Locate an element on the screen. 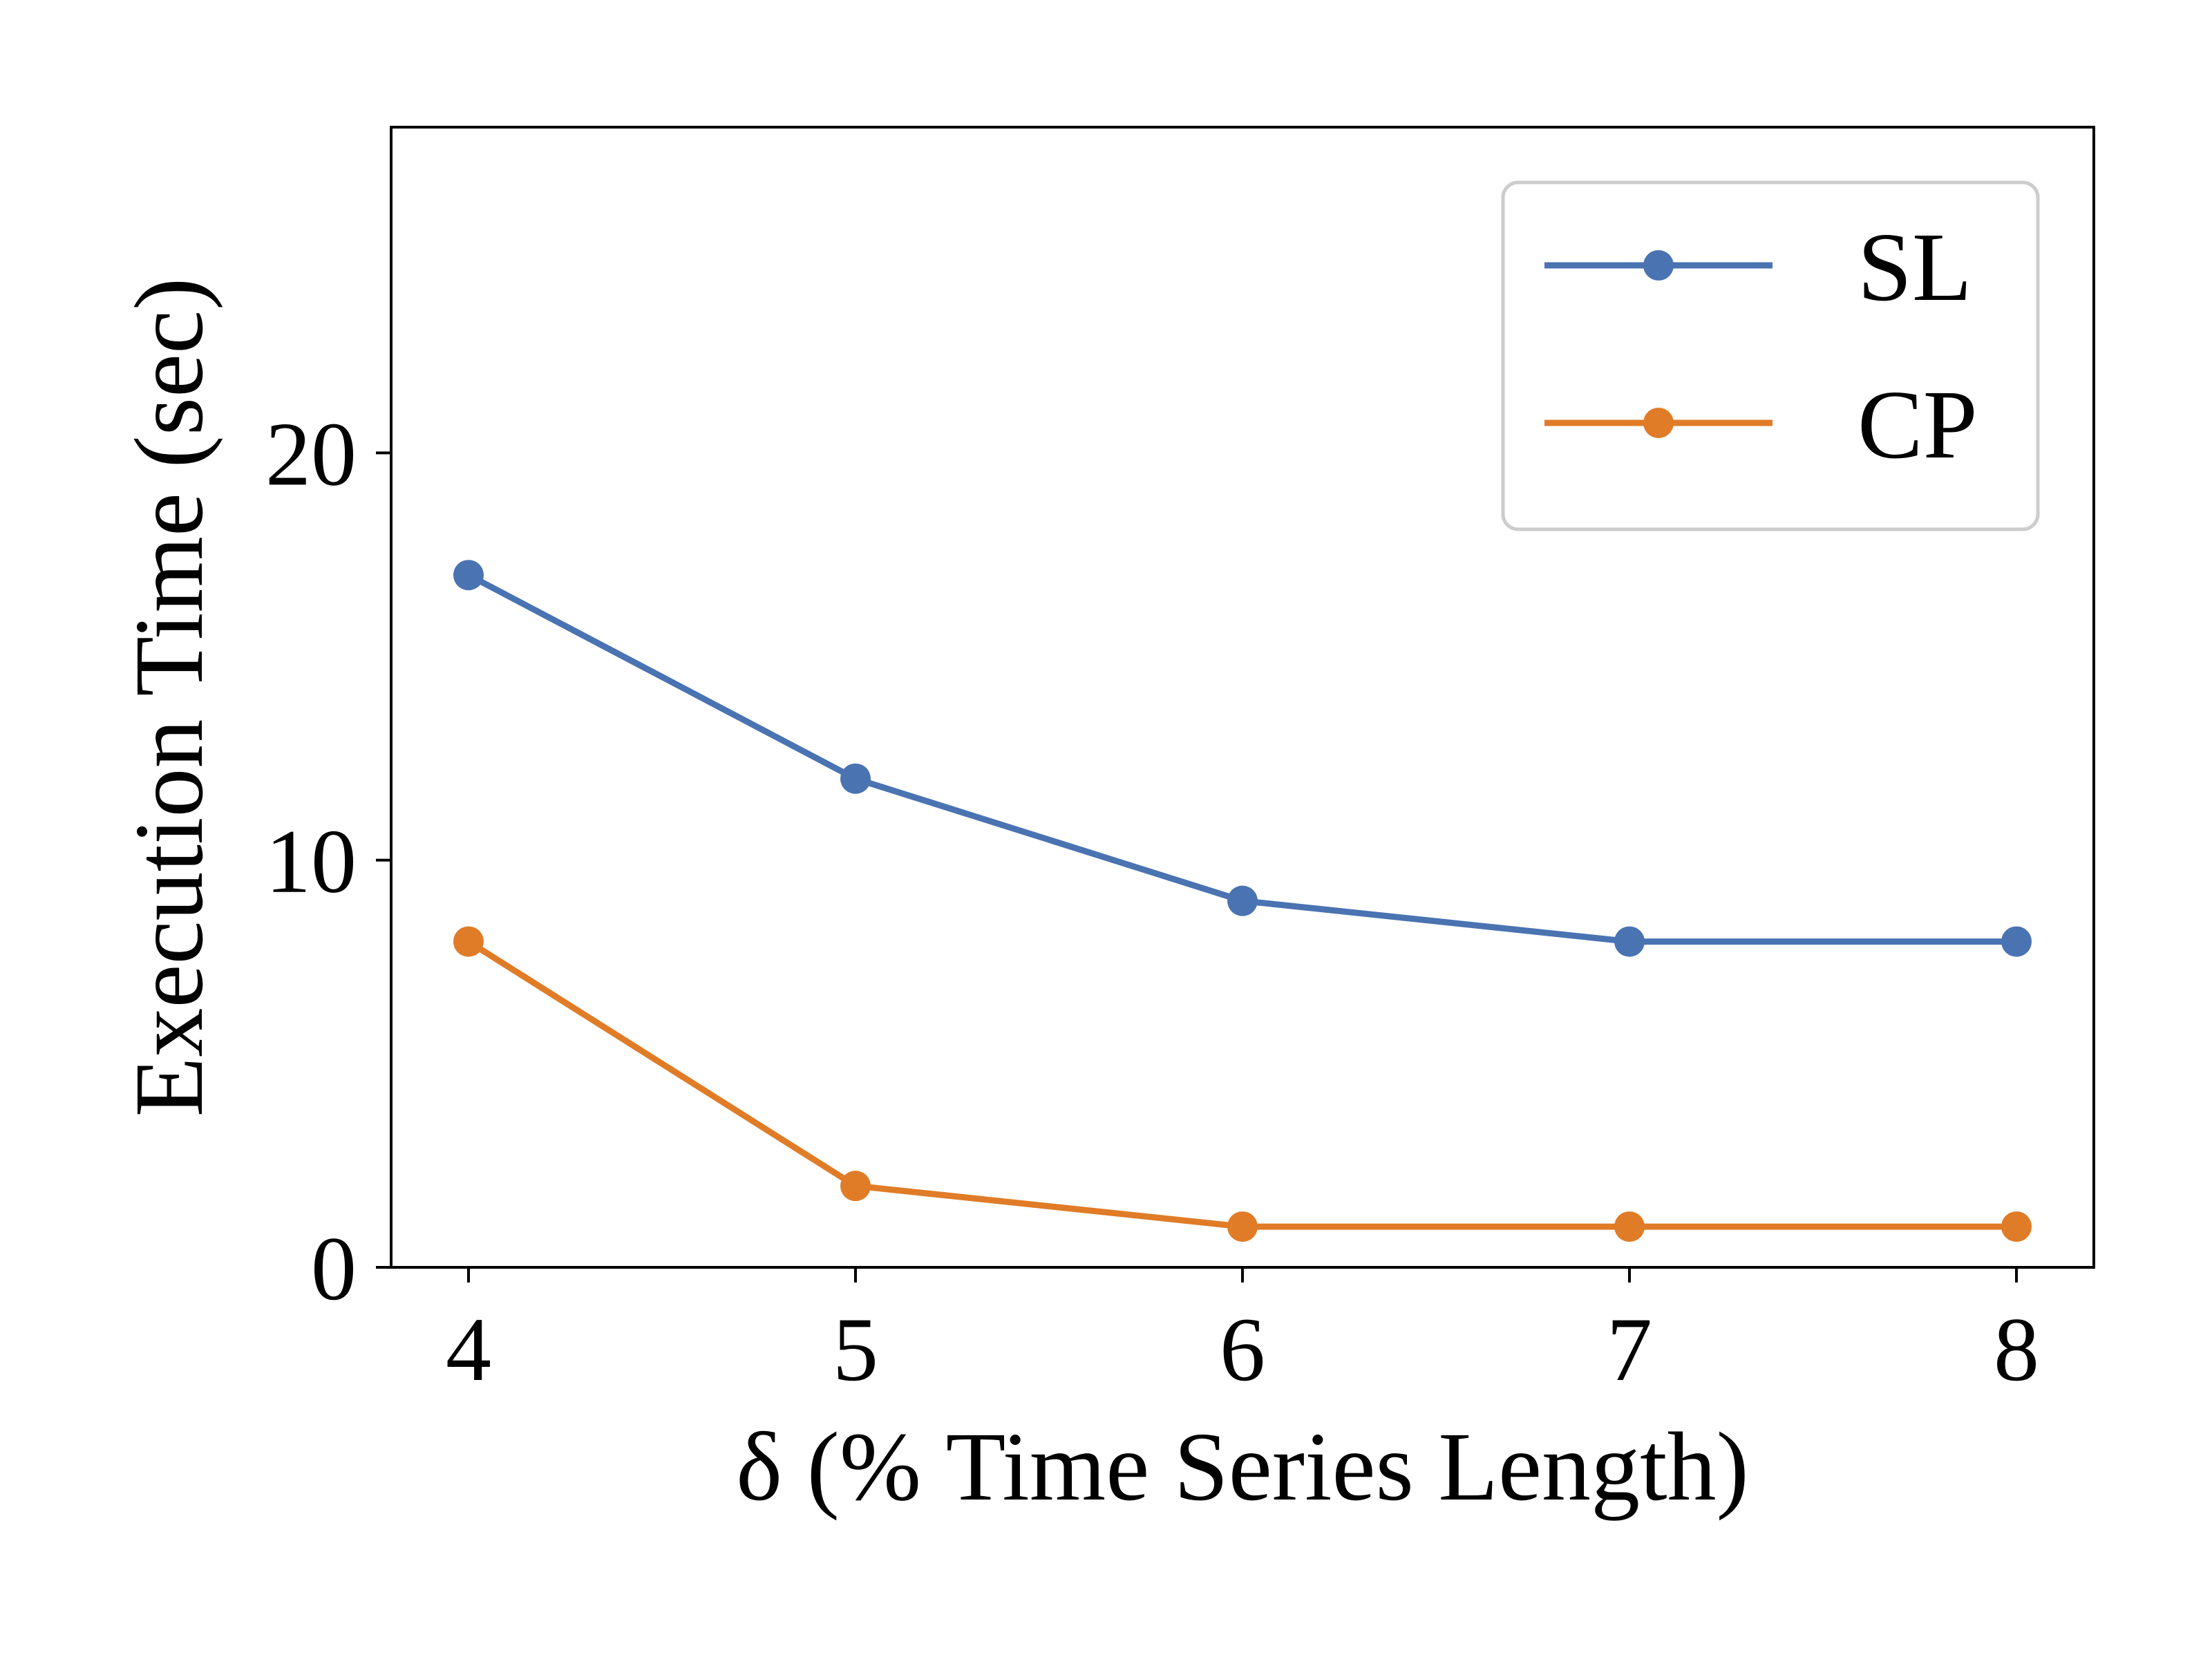  x-tick-label: 5 is located at coordinates (855, 1349).